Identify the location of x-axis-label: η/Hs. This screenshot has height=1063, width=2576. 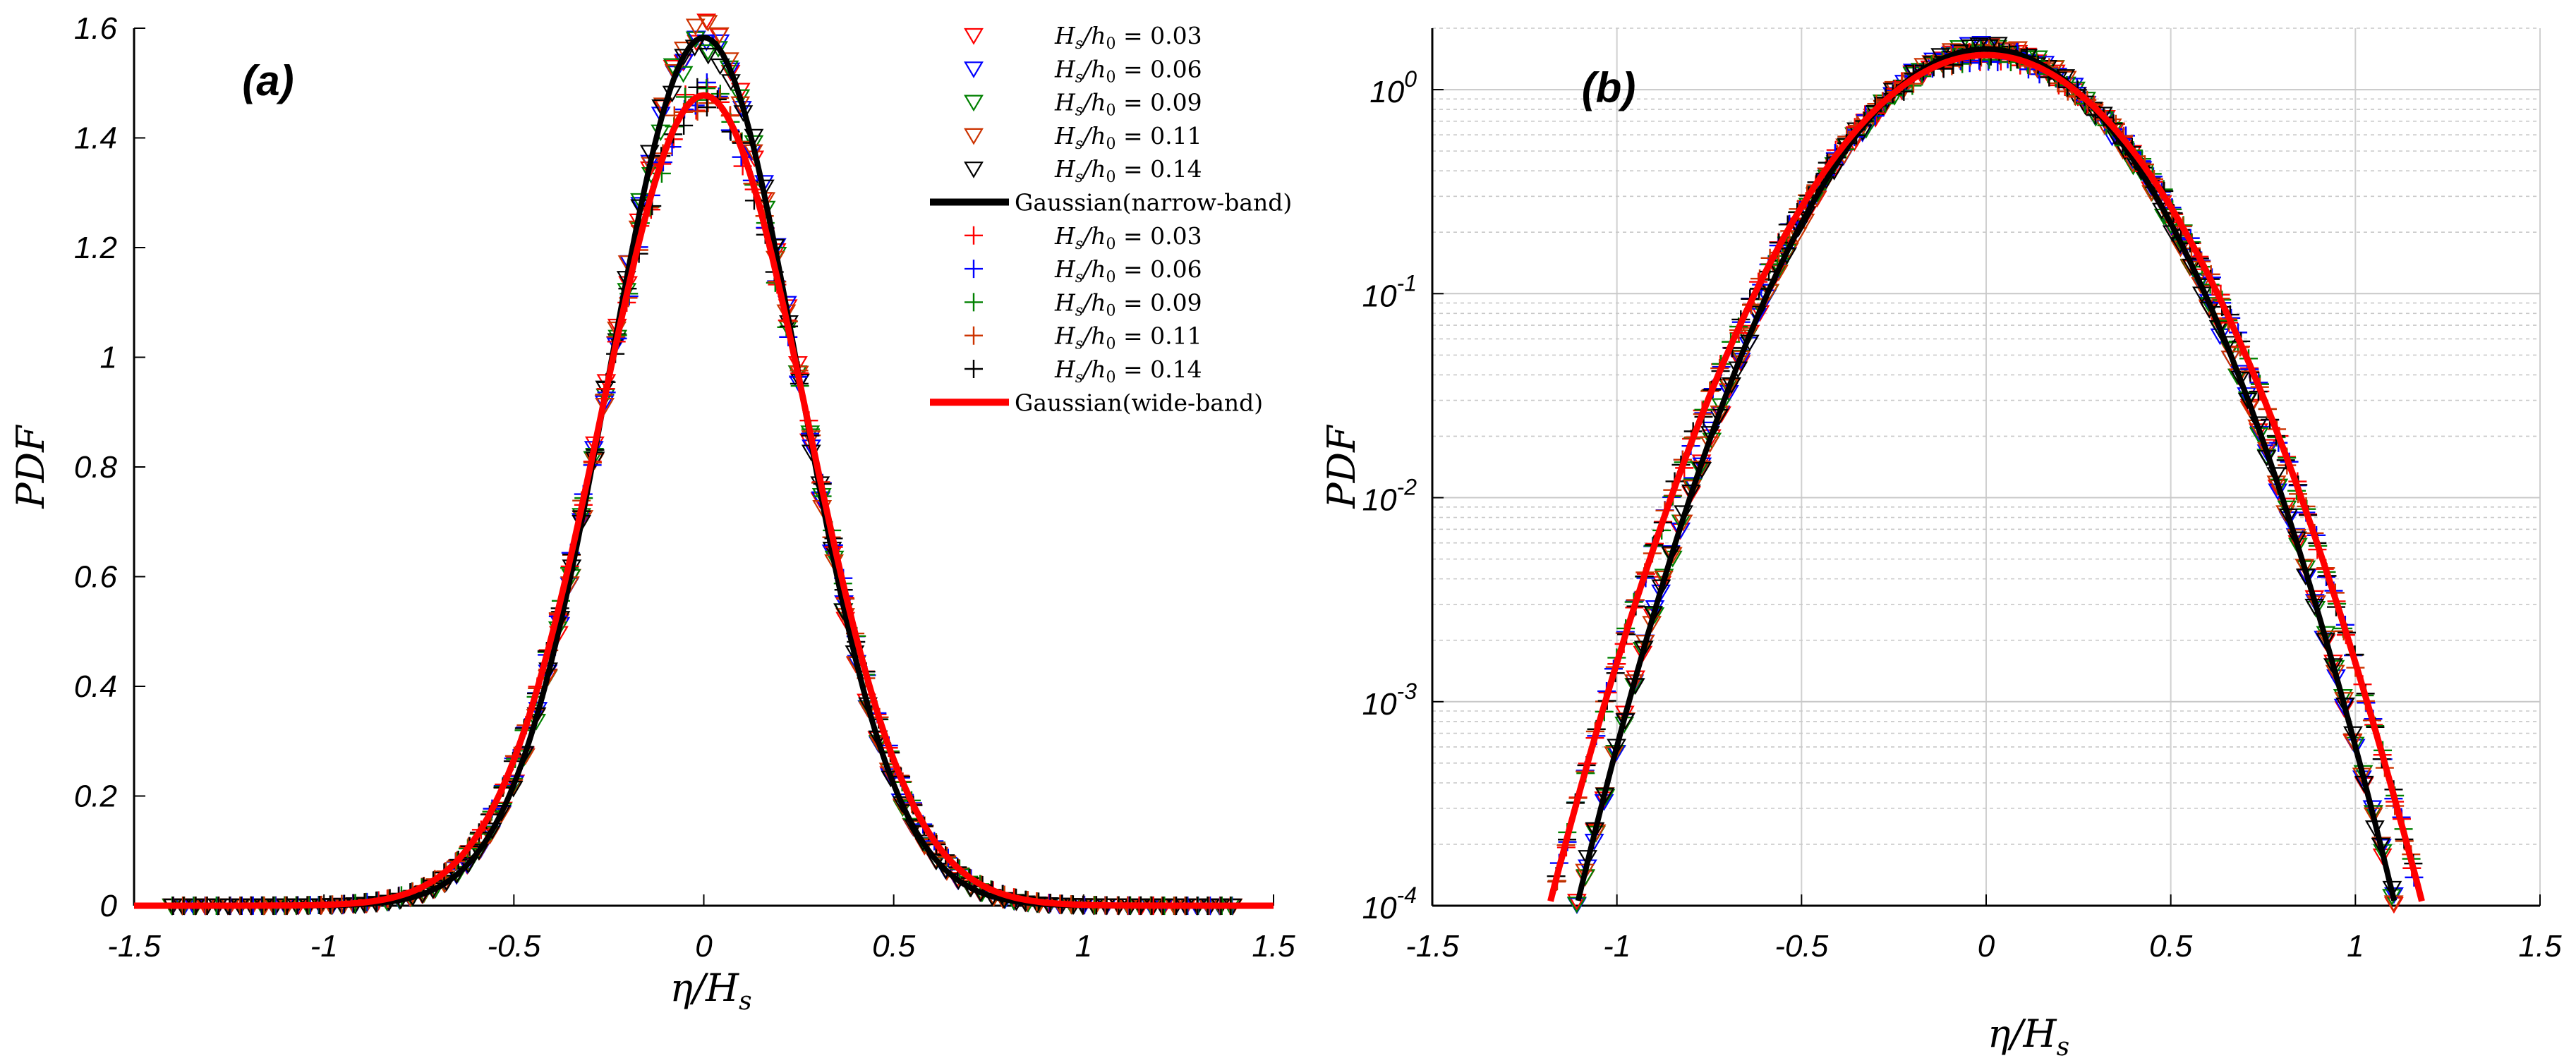
(2029, 1037).